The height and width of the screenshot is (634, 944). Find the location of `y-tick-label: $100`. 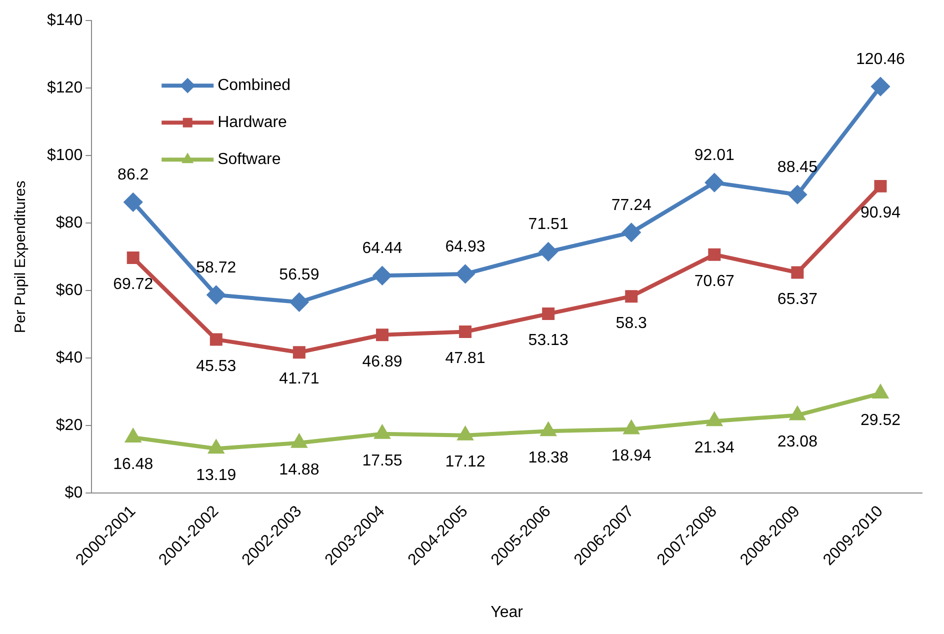

y-tick-label: $100 is located at coordinates (65, 155).